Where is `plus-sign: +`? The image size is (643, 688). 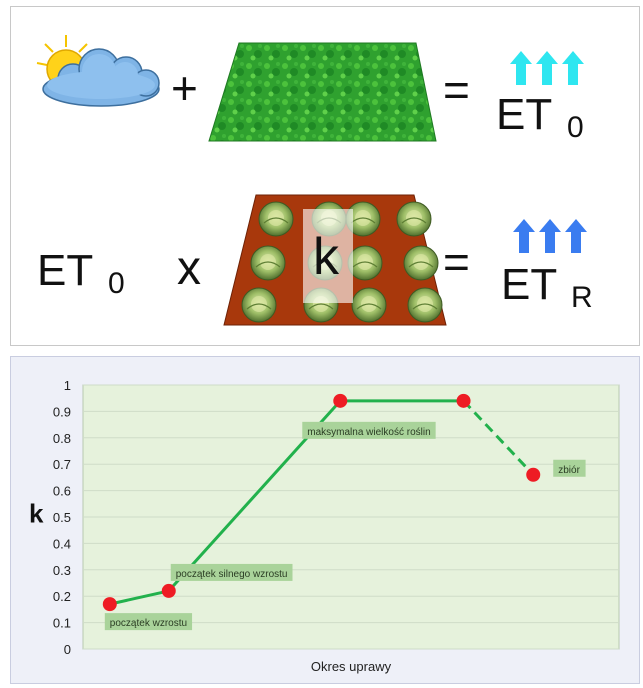
plus-sign: + is located at coordinates (184, 88).